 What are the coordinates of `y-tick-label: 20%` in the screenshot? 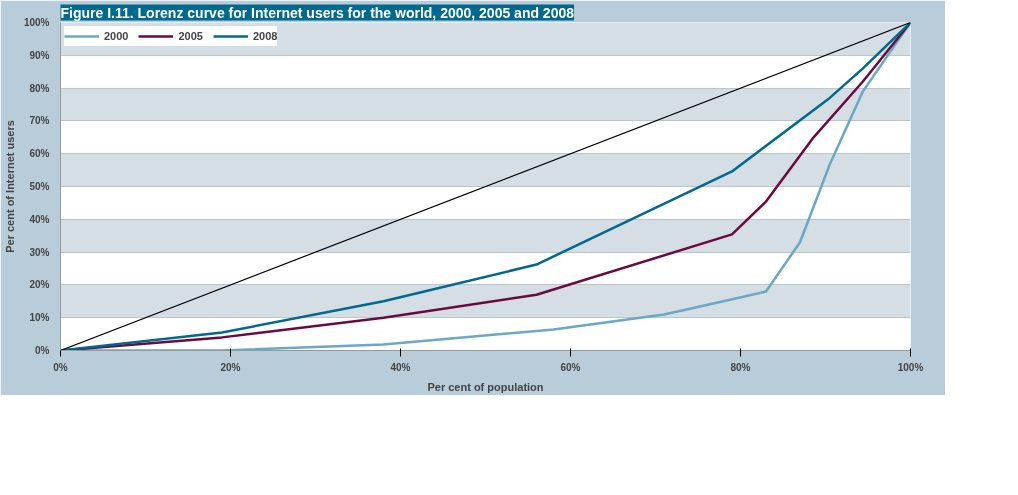 It's located at (39, 285).